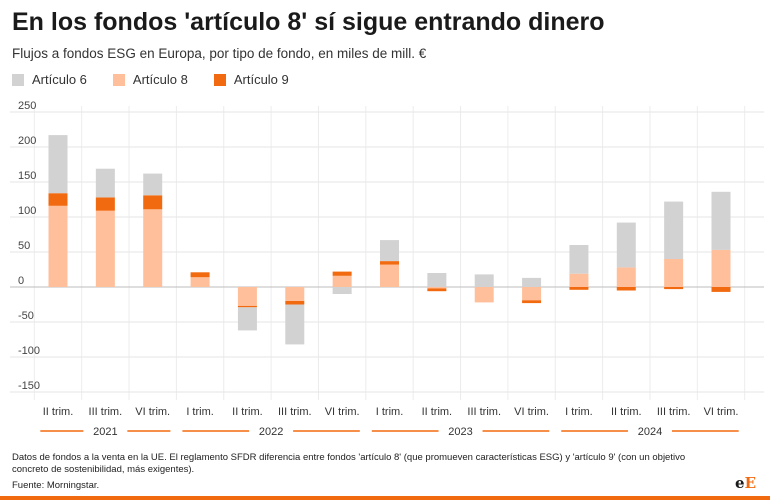 The width and height of the screenshot is (770, 500). What do you see at coordinates (56, 485) in the screenshot?
I see `source-note: Fuente: Morningstar.` at bounding box center [56, 485].